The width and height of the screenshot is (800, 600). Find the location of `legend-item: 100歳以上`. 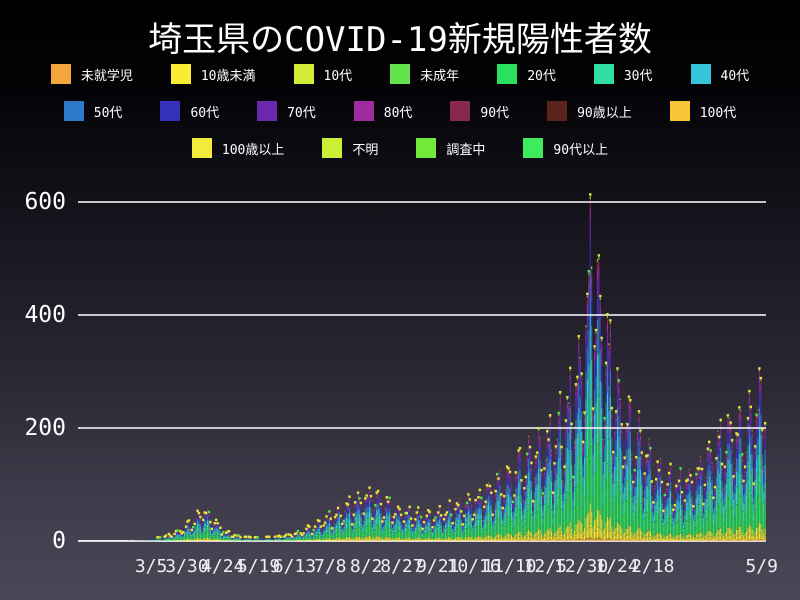

legend-item: 100歳以上 is located at coordinates (238, 148).